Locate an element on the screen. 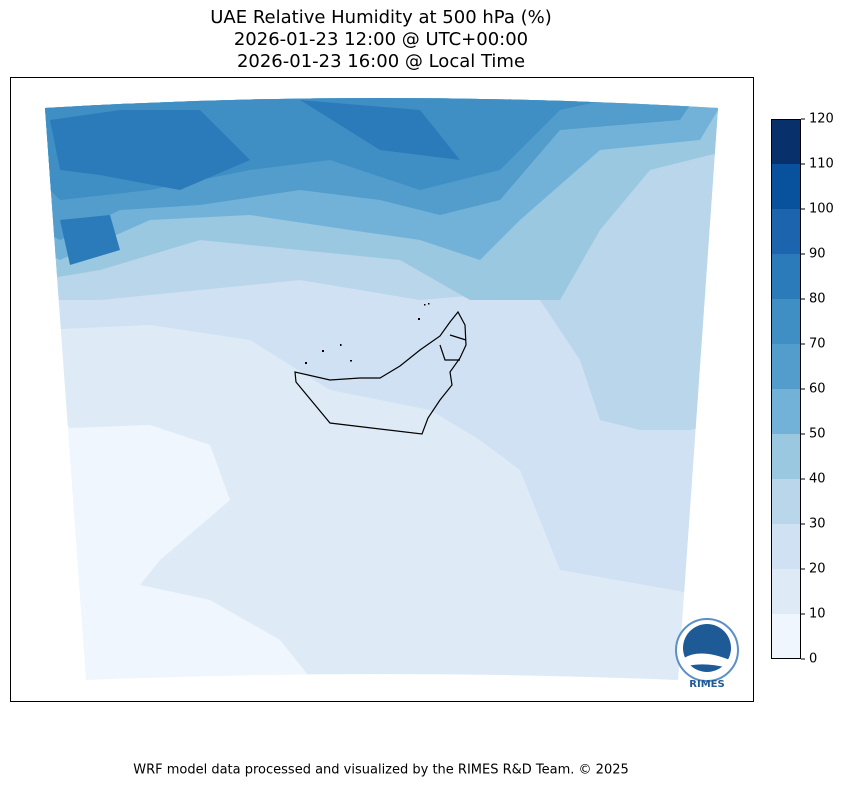 The height and width of the screenshot is (788, 844). title-line: 2026-01-23 12:00 @ UTC+00:00 is located at coordinates (381, 39).